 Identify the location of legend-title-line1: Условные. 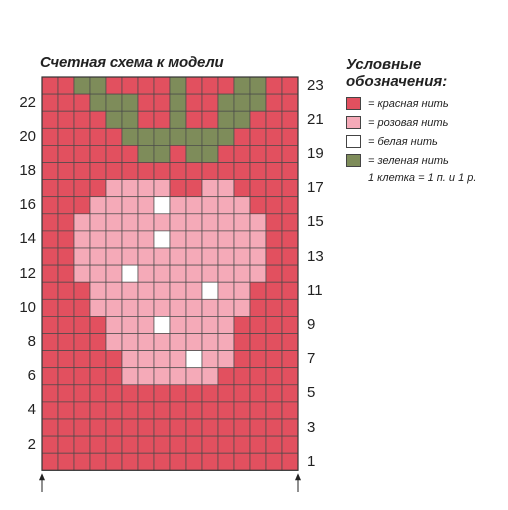
(384, 64).